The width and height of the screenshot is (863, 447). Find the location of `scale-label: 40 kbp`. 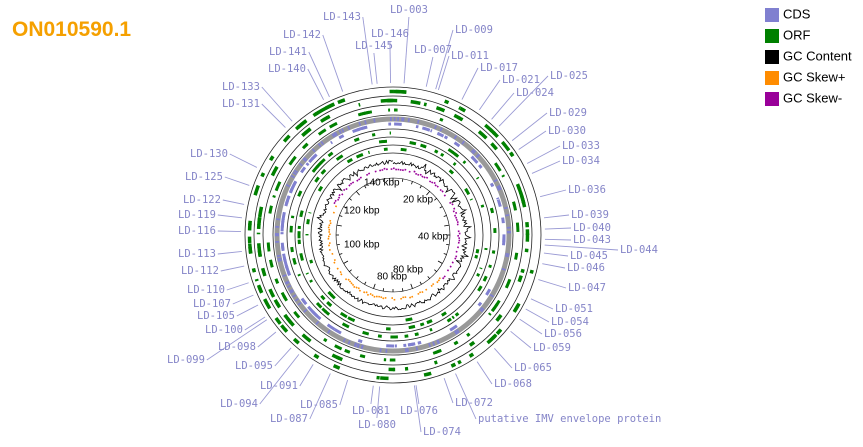

scale-label: 40 kbp is located at coordinates (433, 237).